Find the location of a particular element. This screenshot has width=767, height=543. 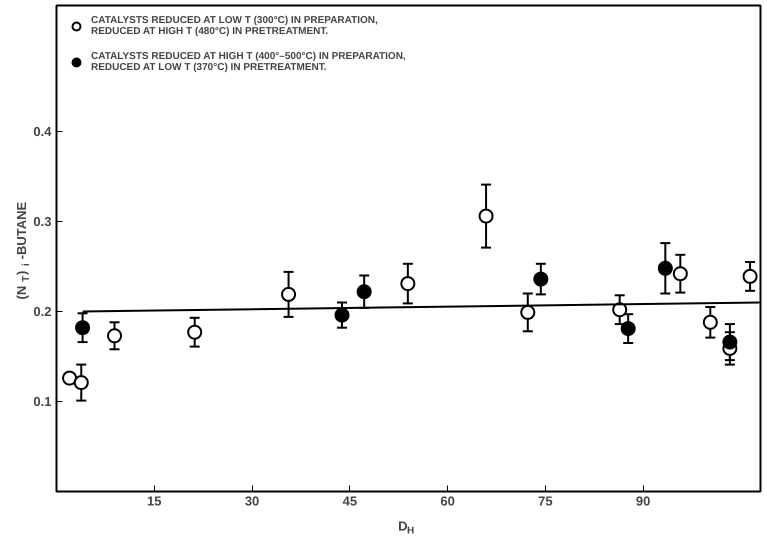

y-tick-label: 0.3 is located at coordinates (42, 221).